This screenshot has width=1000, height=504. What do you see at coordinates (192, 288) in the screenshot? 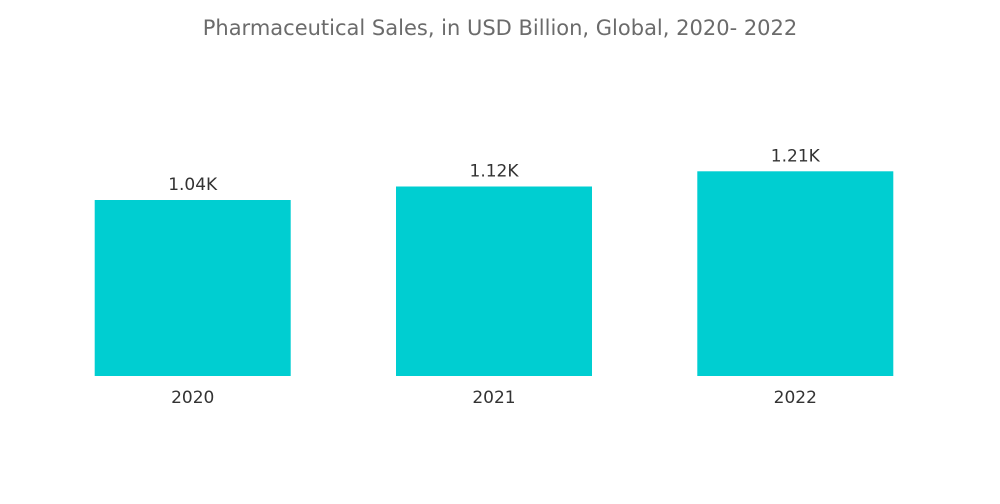
I see `bar-2020` at bounding box center [192, 288].